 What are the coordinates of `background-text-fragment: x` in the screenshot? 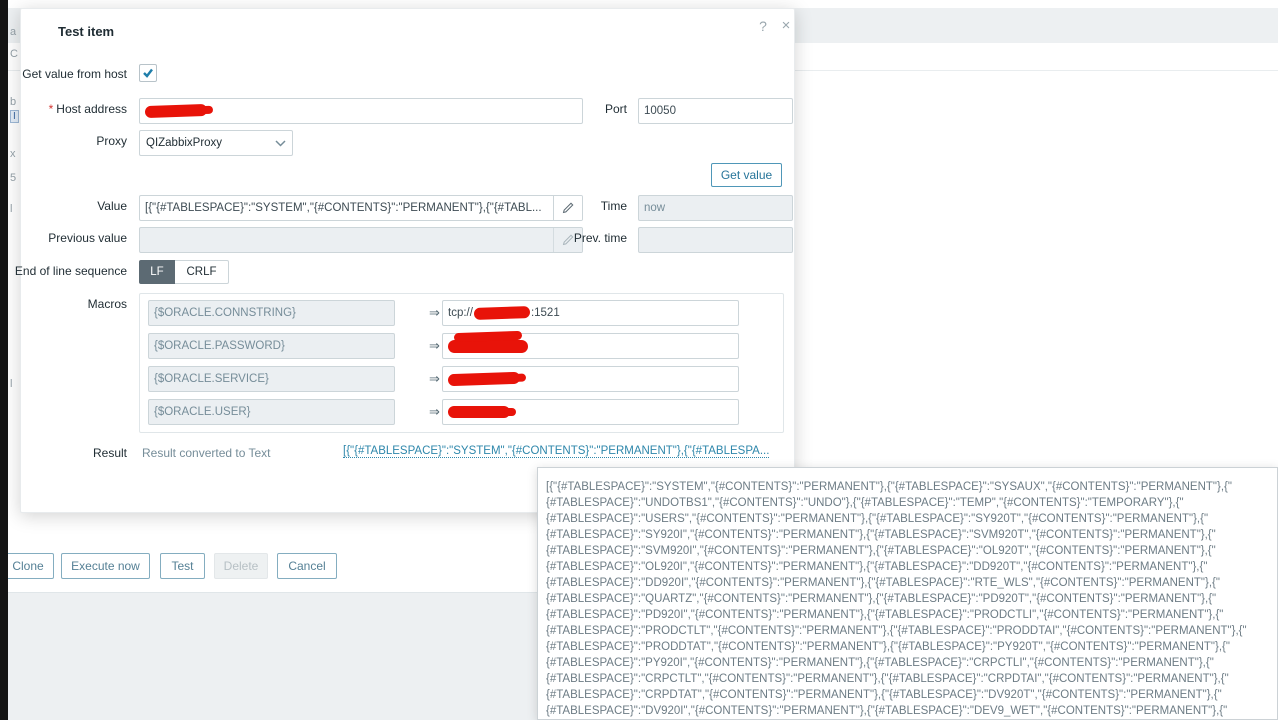 It's located at (13, 154).